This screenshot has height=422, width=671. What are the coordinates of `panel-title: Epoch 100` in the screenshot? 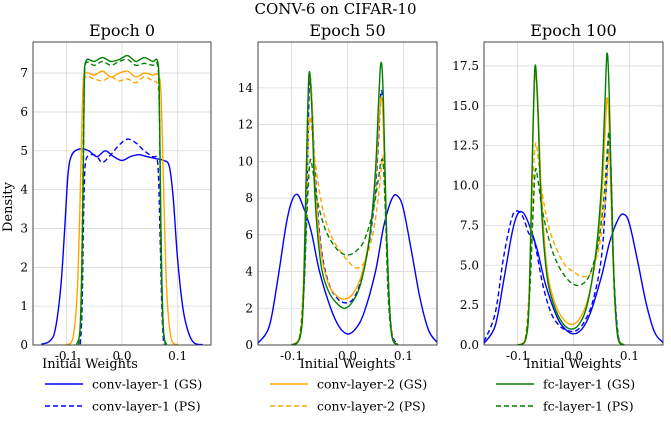 It's located at (573, 30).